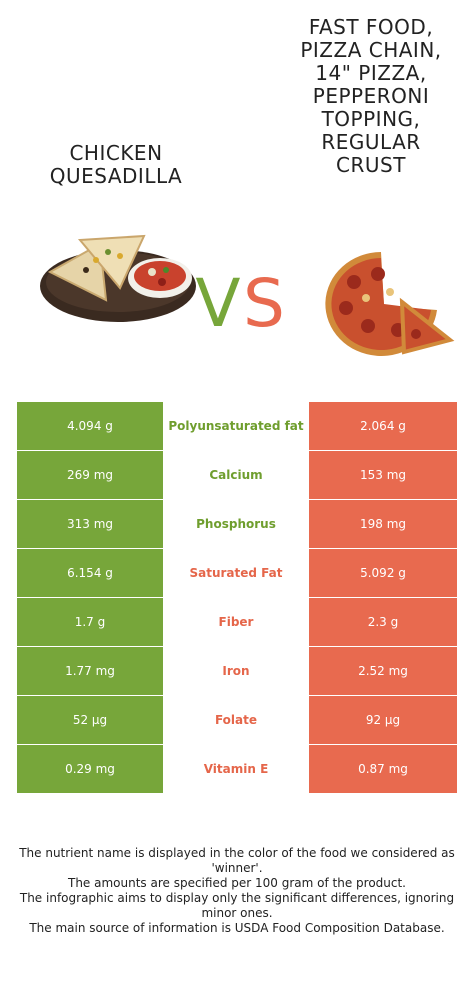  I want to click on comparison-row: 313 mg Phosphorus 198 mg, so click(237, 524).